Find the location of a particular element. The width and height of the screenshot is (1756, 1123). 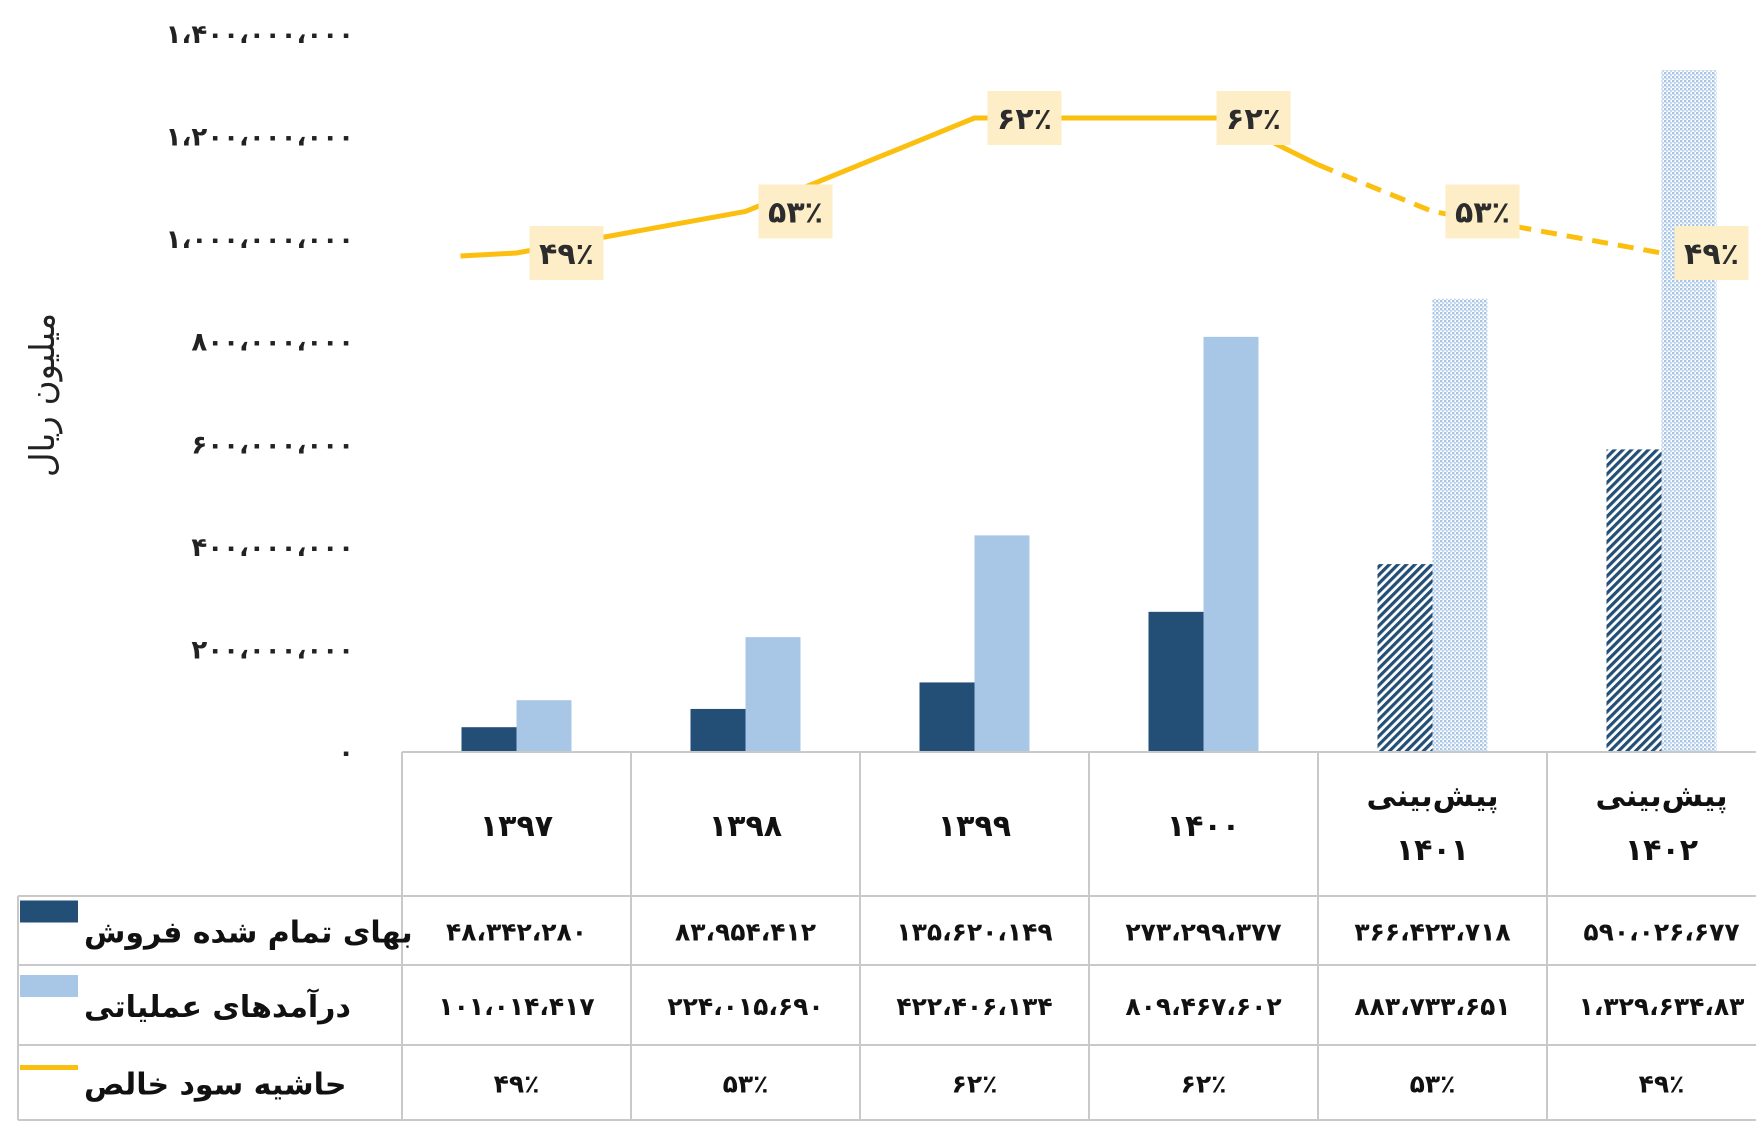

category-label: ۱۴۰۰ is located at coordinates (1203, 826).